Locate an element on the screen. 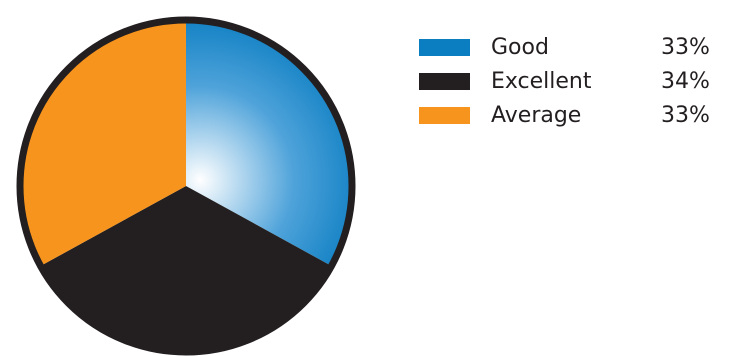 Image resolution: width=738 pixels, height=356 pixels. legend-item-excellent: Excellent 34% is located at coordinates (578, 81).